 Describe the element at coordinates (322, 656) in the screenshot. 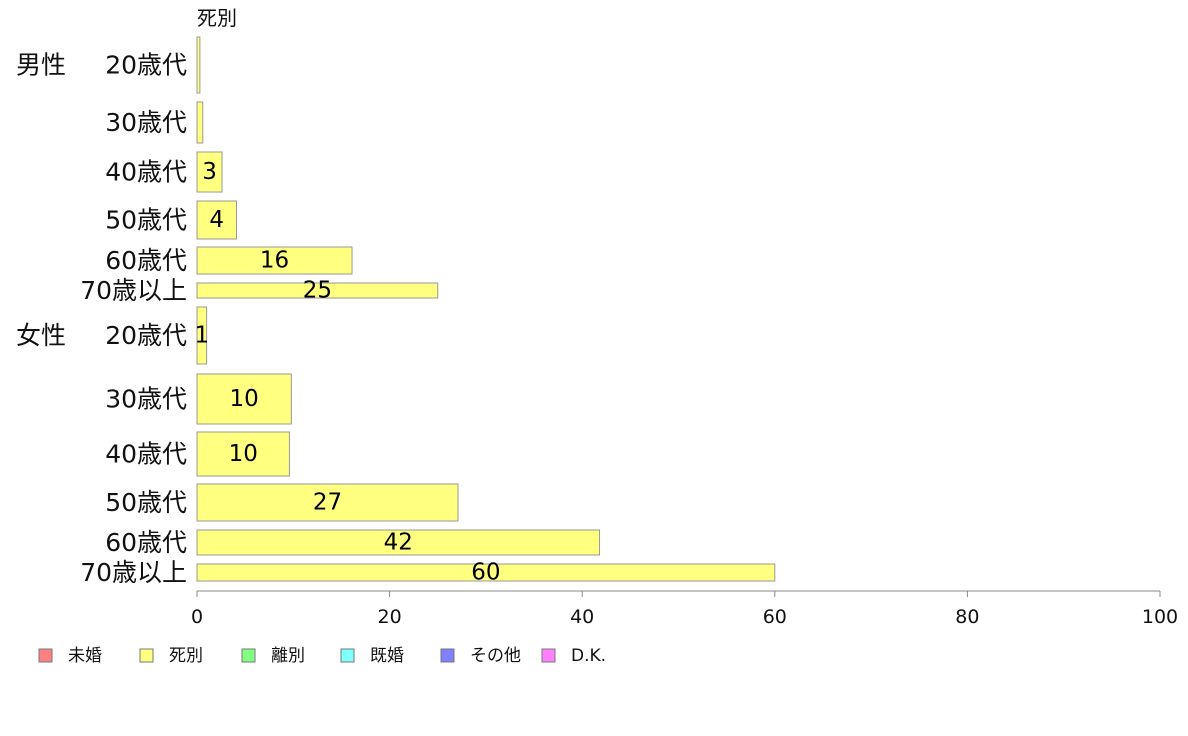

I see `legend: 未婚 死別 離別 既婚 その他 D.K.` at that location.